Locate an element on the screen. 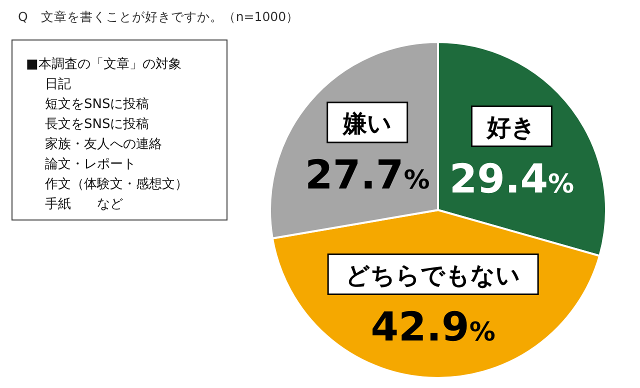 Image resolution: width=640 pixels, height=388 pixels. data-label: 27.7% is located at coordinates (367, 175).